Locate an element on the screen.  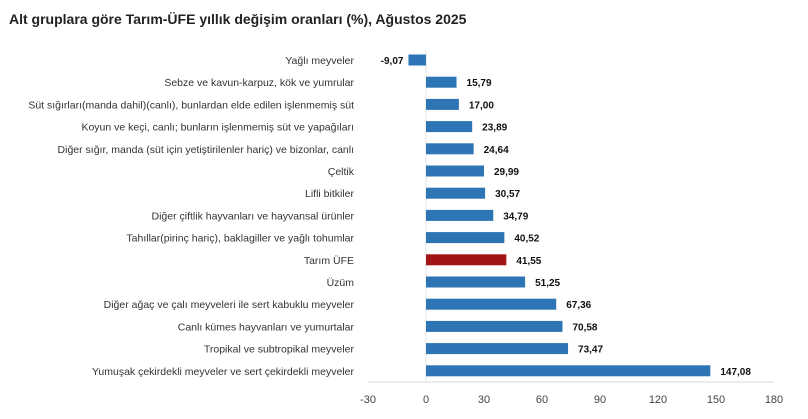
category-label: Çeltik is located at coordinates (341, 172).